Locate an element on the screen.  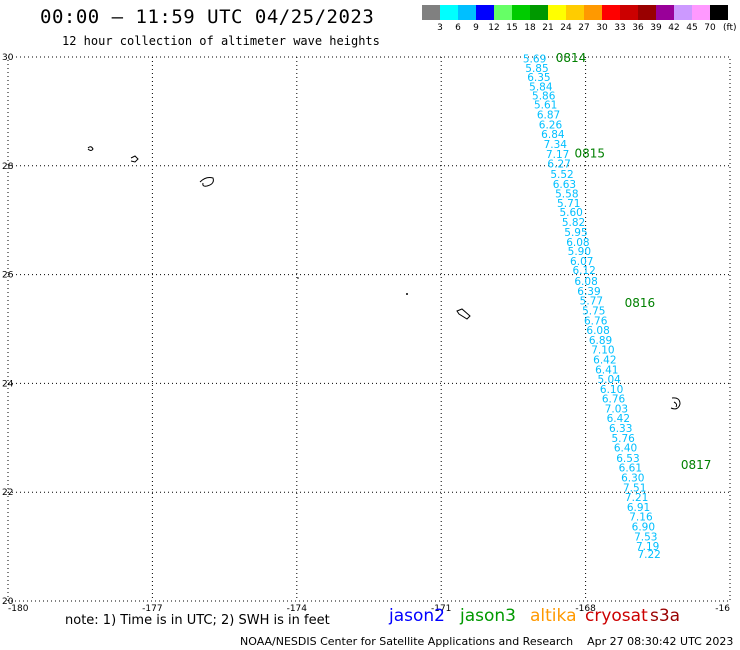
pass-time-label: 0816 is located at coordinates (640, 303).